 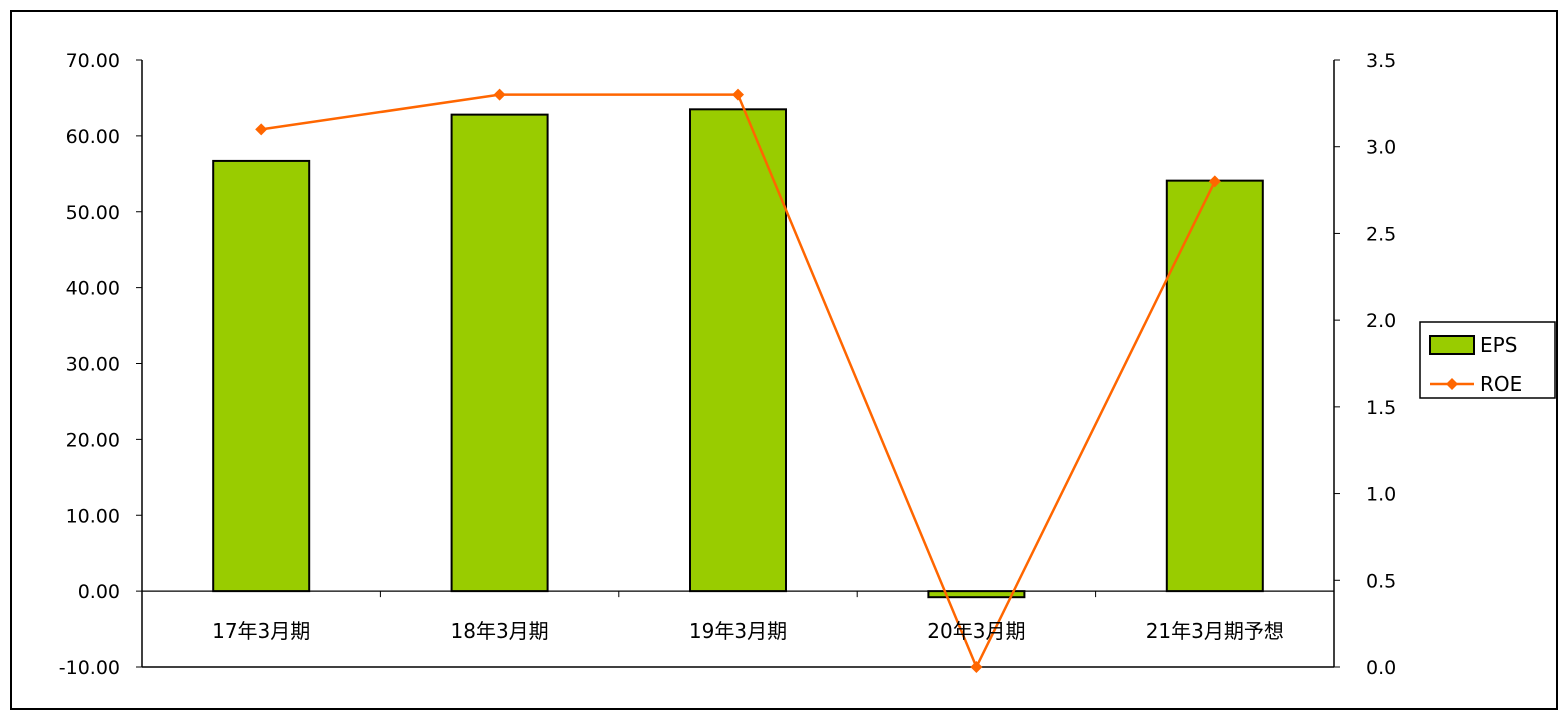 What do you see at coordinates (1381, 148) in the screenshot?
I see `right-tick-label: 3.0` at bounding box center [1381, 148].